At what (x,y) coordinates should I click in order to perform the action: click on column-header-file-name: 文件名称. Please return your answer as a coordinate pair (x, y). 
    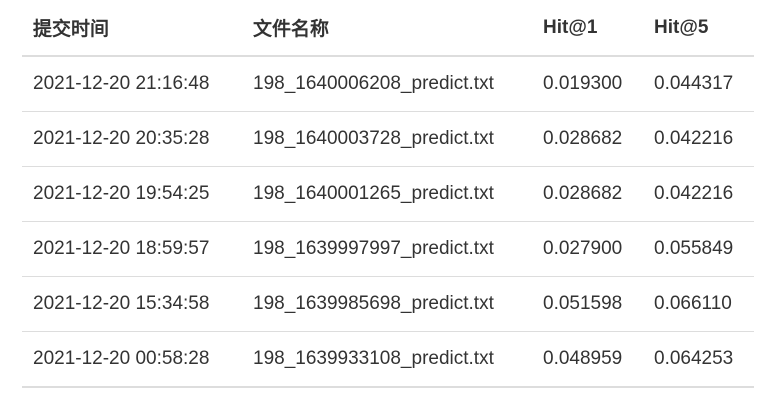
    Looking at the image, I should click on (387, 28).